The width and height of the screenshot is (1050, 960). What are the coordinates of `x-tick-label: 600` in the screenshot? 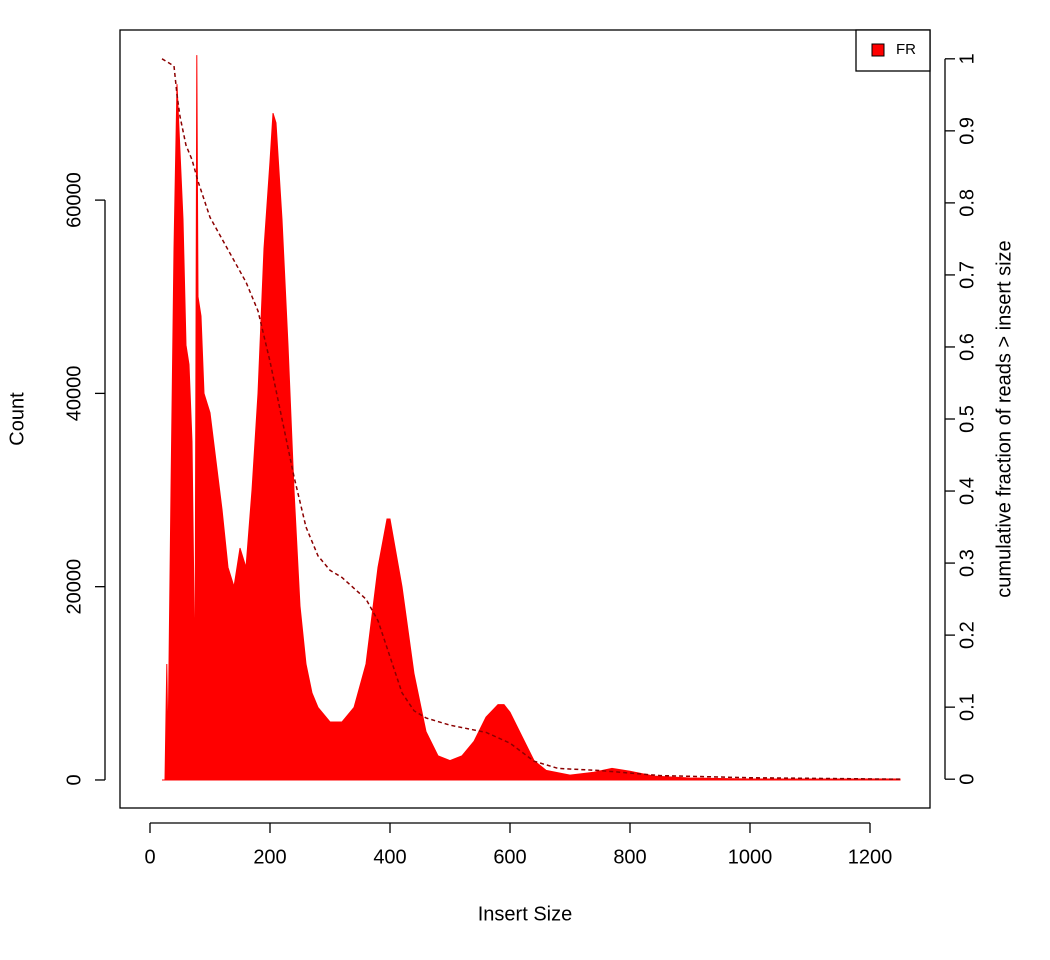 It's located at (509, 857).